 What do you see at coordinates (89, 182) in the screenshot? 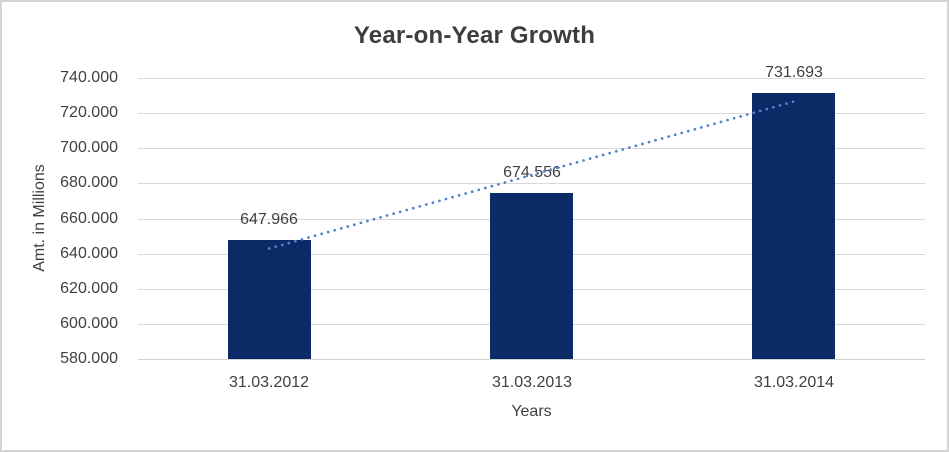
I see `y-tick-label: 680.000` at bounding box center [89, 182].